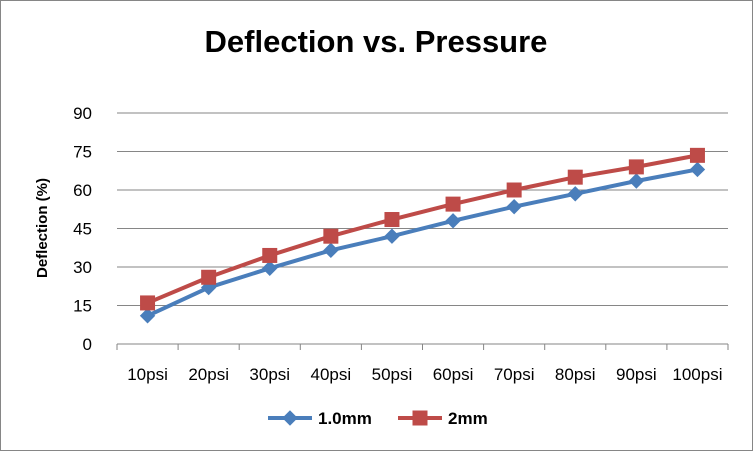 This screenshot has height=451, width=753. What do you see at coordinates (269, 374) in the screenshot?
I see `x-tick-label: 30psi` at bounding box center [269, 374].